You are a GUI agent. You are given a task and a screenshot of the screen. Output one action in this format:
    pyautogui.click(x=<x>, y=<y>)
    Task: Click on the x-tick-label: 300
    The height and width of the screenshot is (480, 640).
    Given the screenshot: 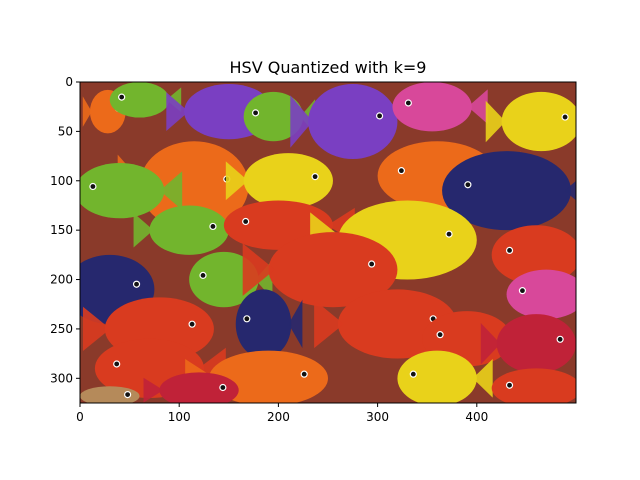 What is the action you would take?
    pyautogui.click(x=377, y=417)
    